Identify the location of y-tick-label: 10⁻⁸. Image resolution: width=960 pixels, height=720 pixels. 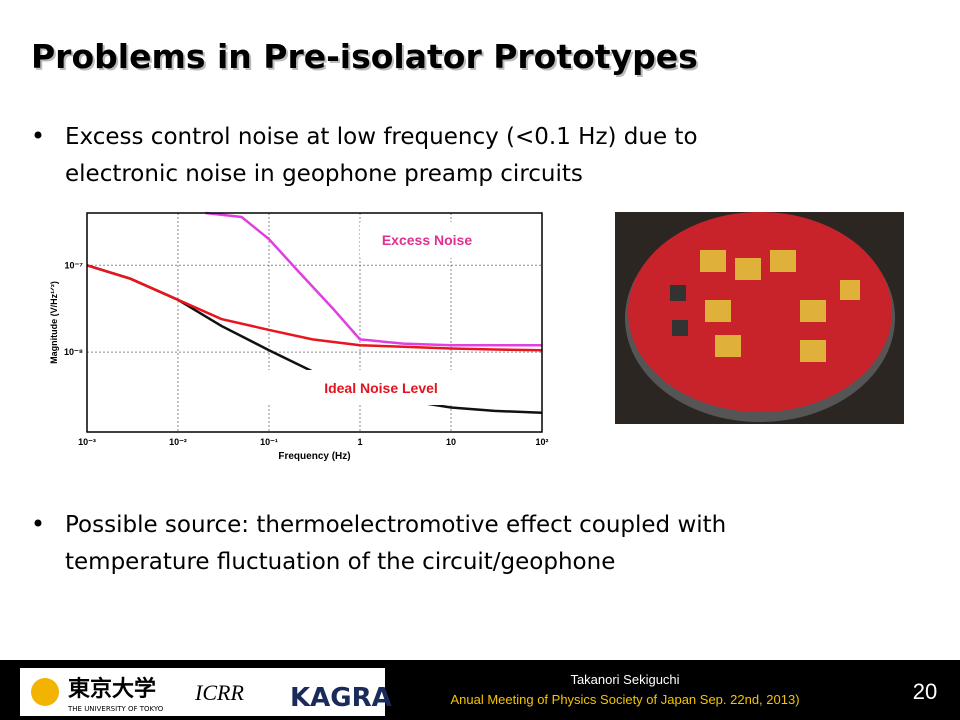
(73, 352).